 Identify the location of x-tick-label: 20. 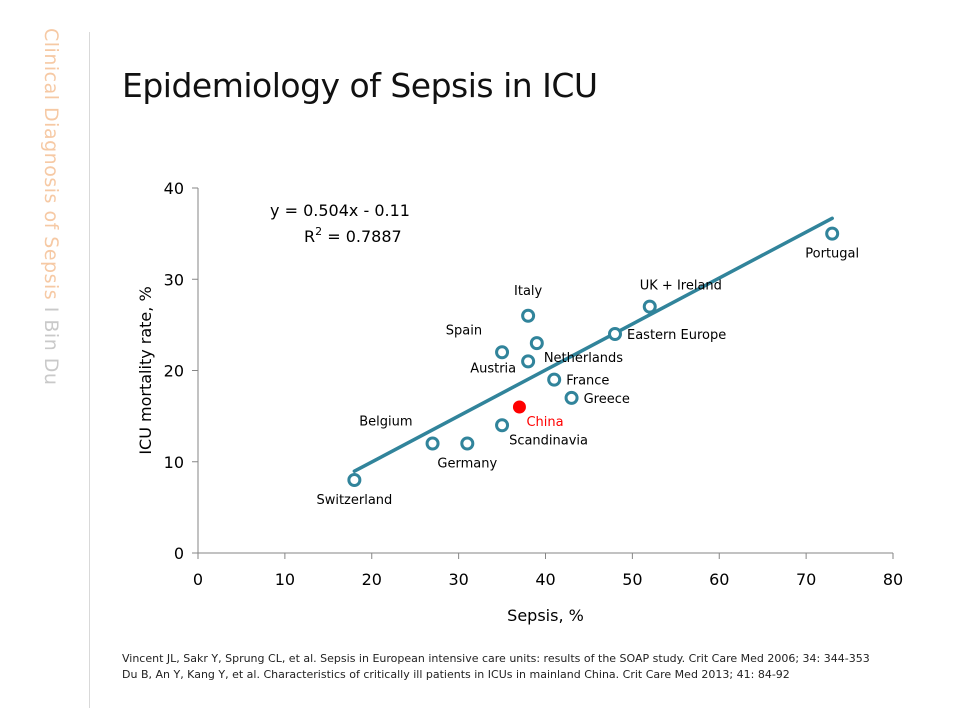
(372, 579).